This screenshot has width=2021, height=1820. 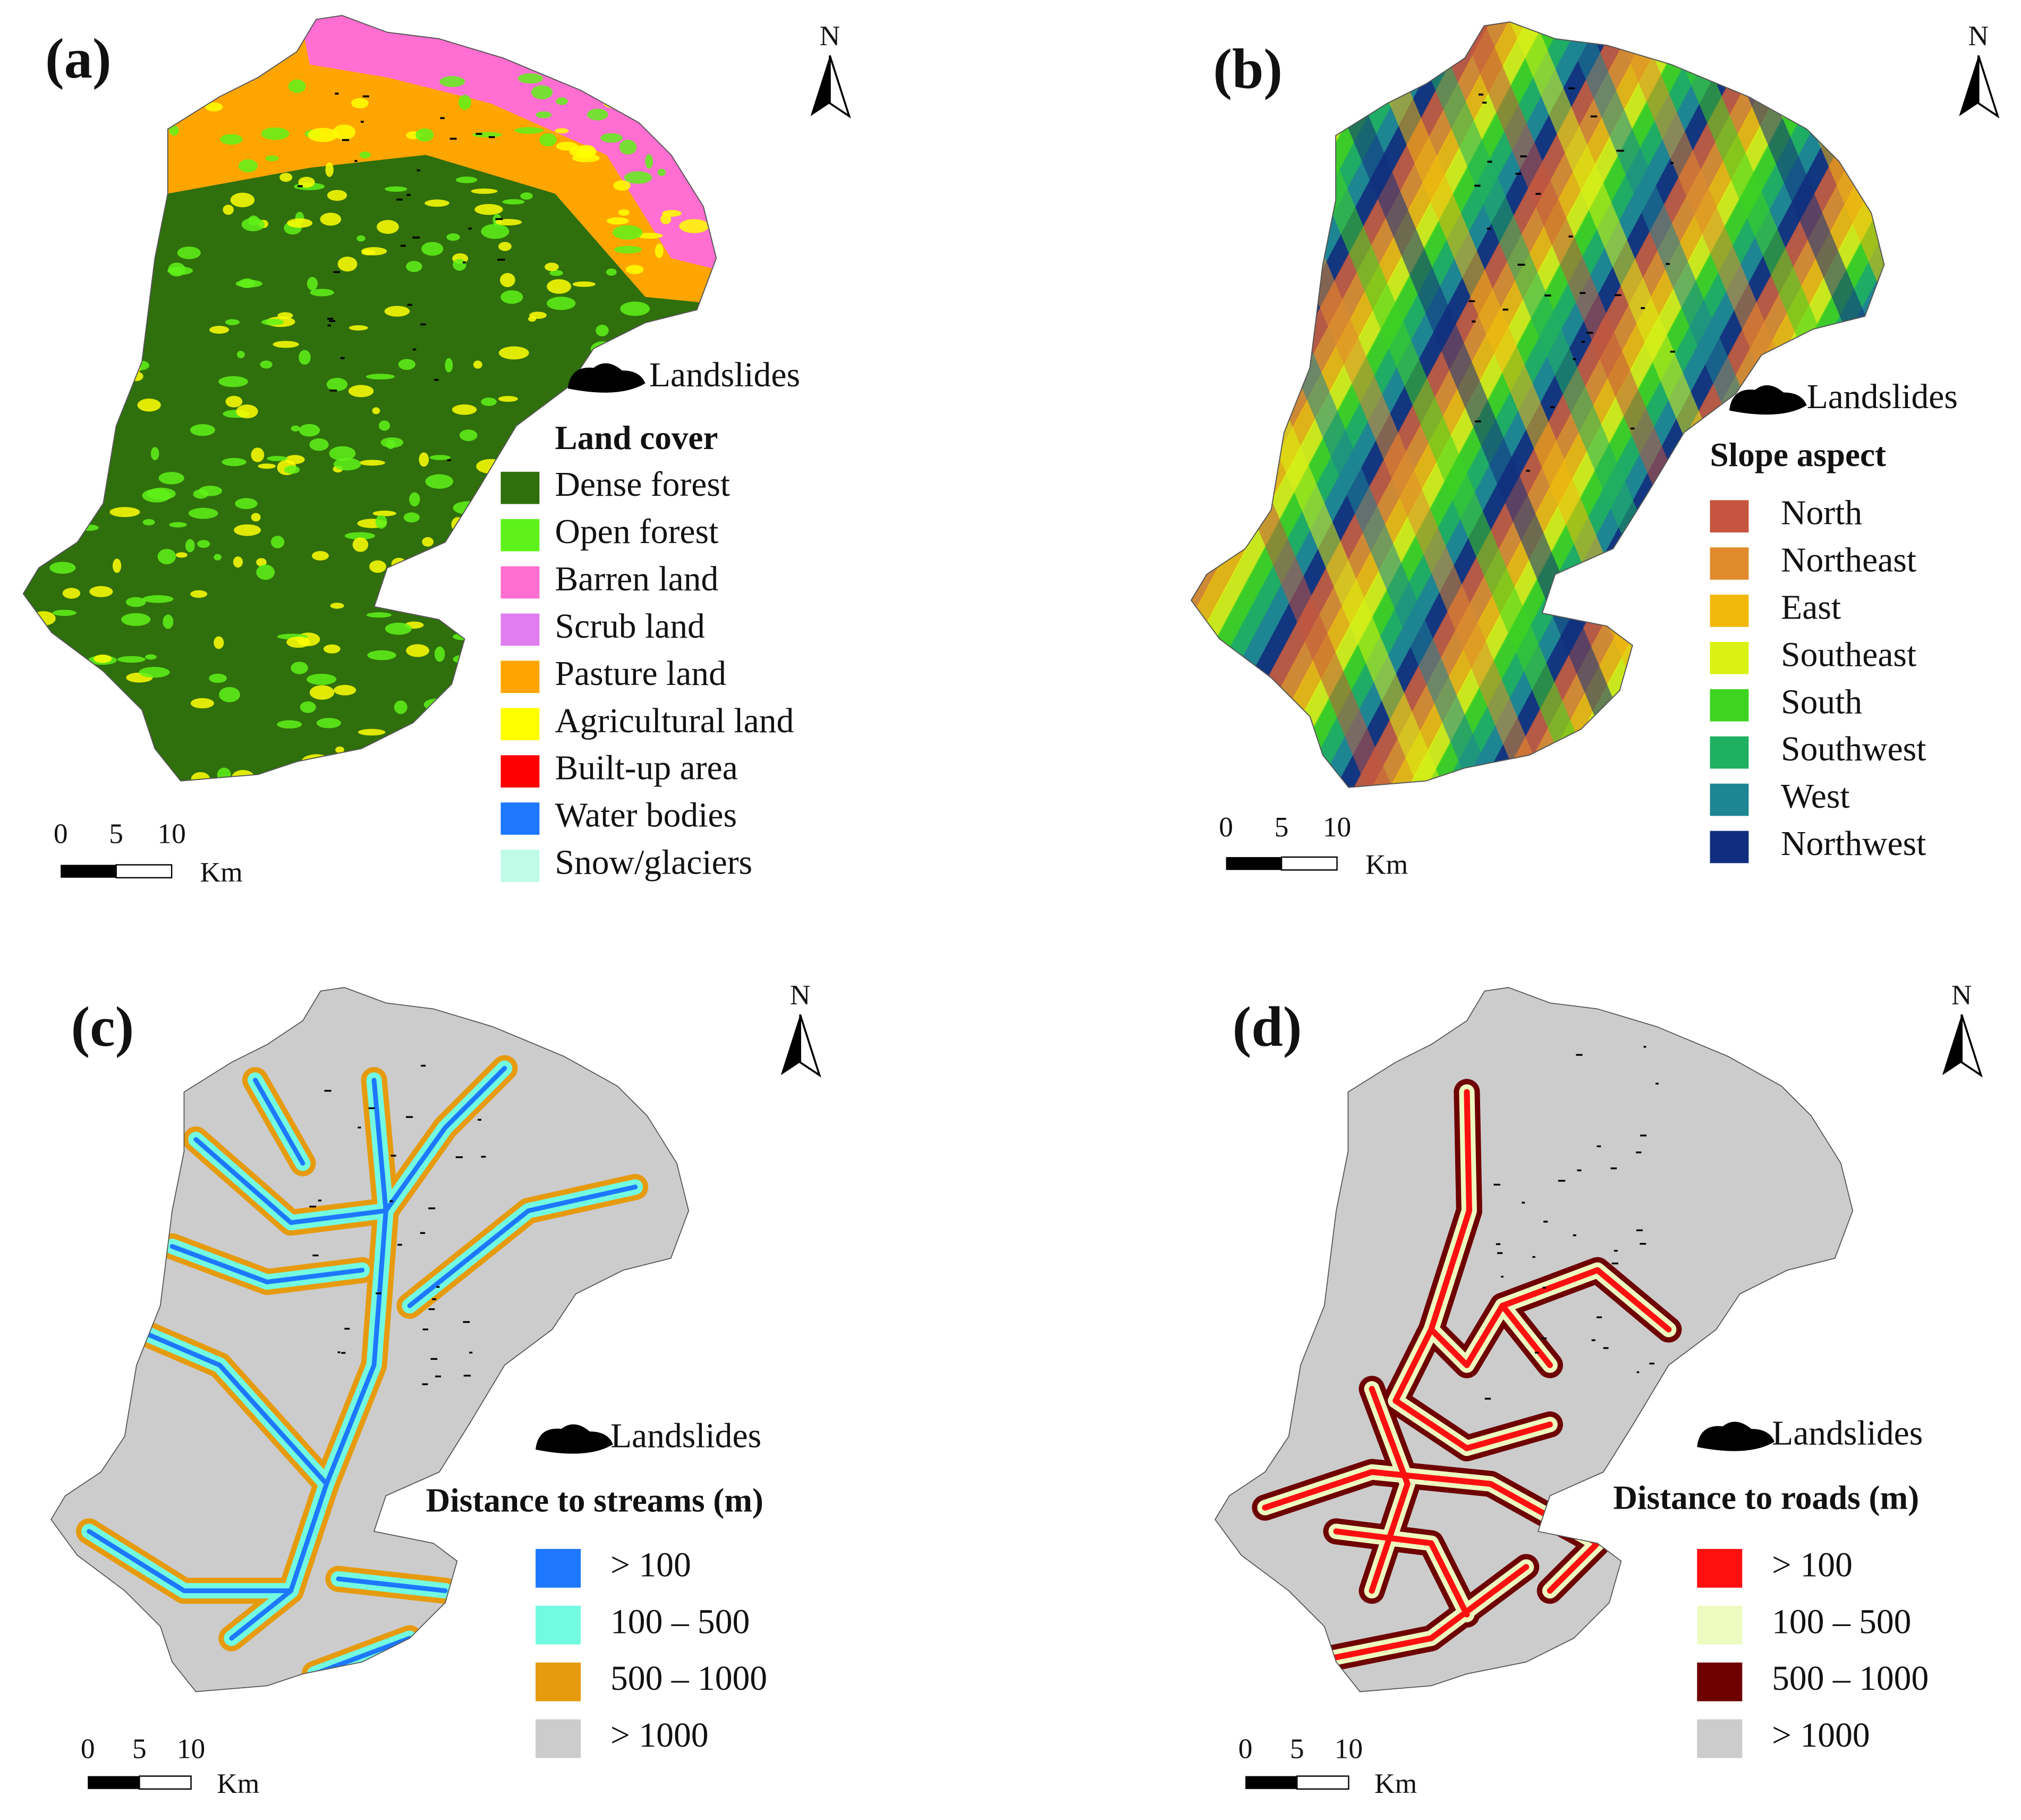 What do you see at coordinates (680, 1622) in the screenshot?
I see `legend-label: 100 – 500` at bounding box center [680, 1622].